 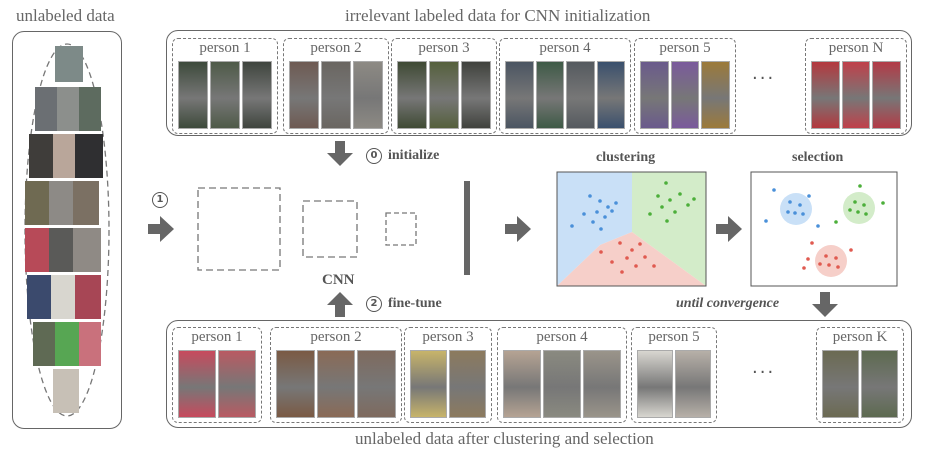 I want to click on top-group-label: person 5, so click(x=685, y=48).